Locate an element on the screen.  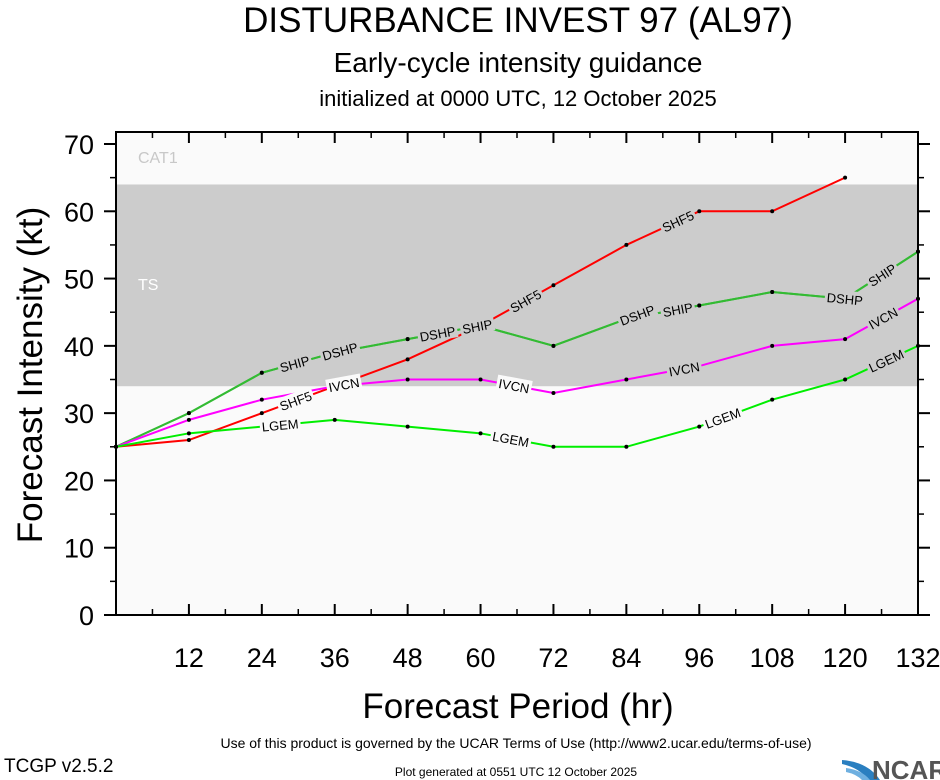
chart-subtitle-init: initialized at 0000 UTC, 12 October 2025 is located at coordinates (517, 98).